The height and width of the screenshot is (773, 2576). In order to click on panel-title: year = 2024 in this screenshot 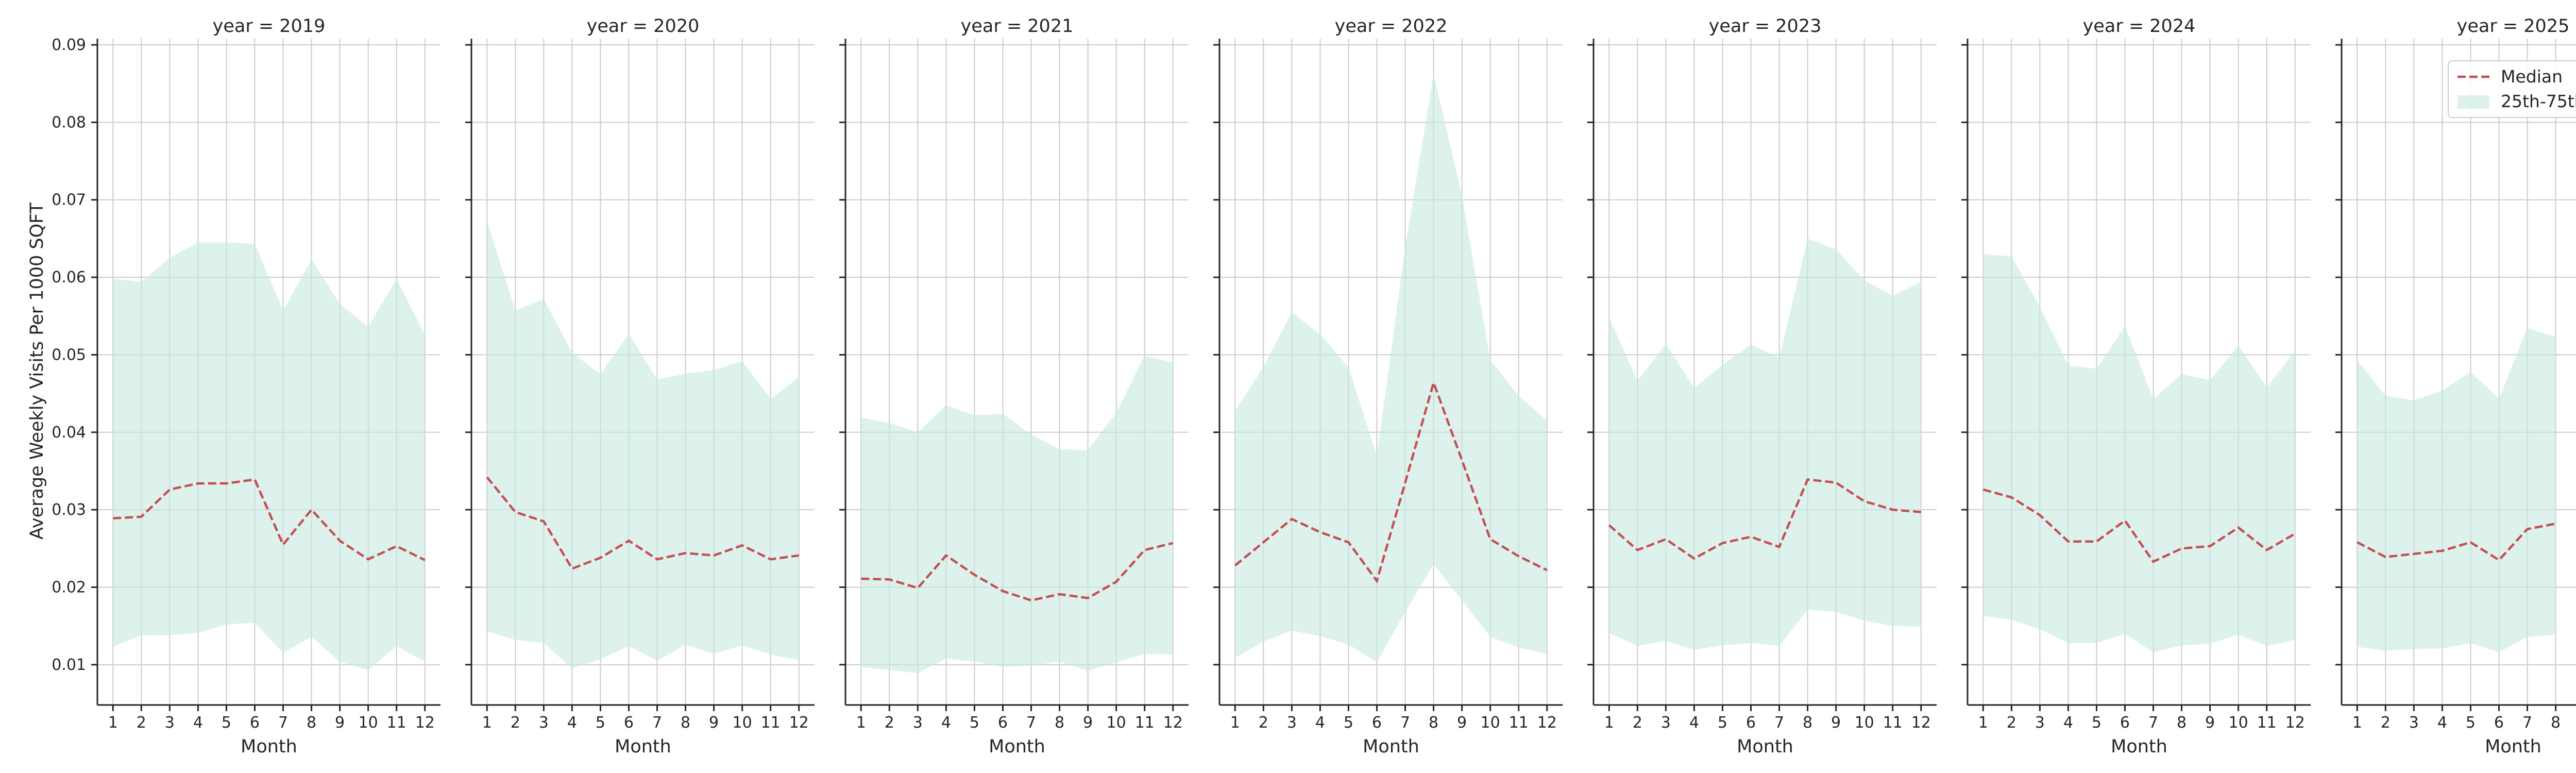, I will do `click(2139, 26)`.